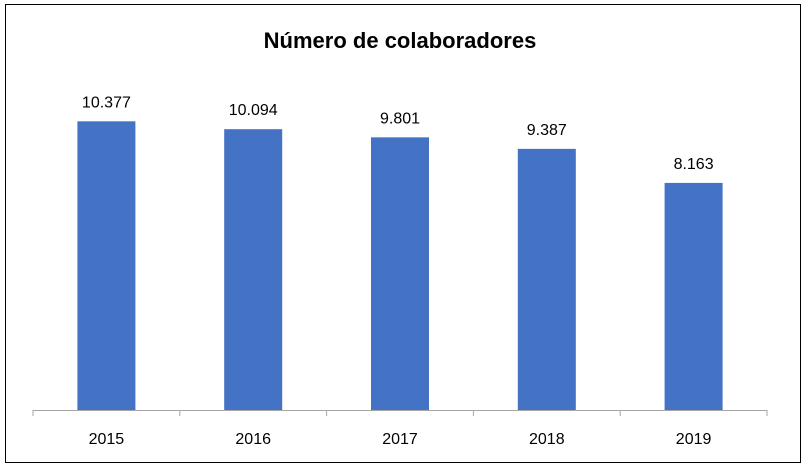  What do you see at coordinates (106, 102) in the screenshot?
I see `data-label-2015: 10.377` at bounding box center [106, 102].